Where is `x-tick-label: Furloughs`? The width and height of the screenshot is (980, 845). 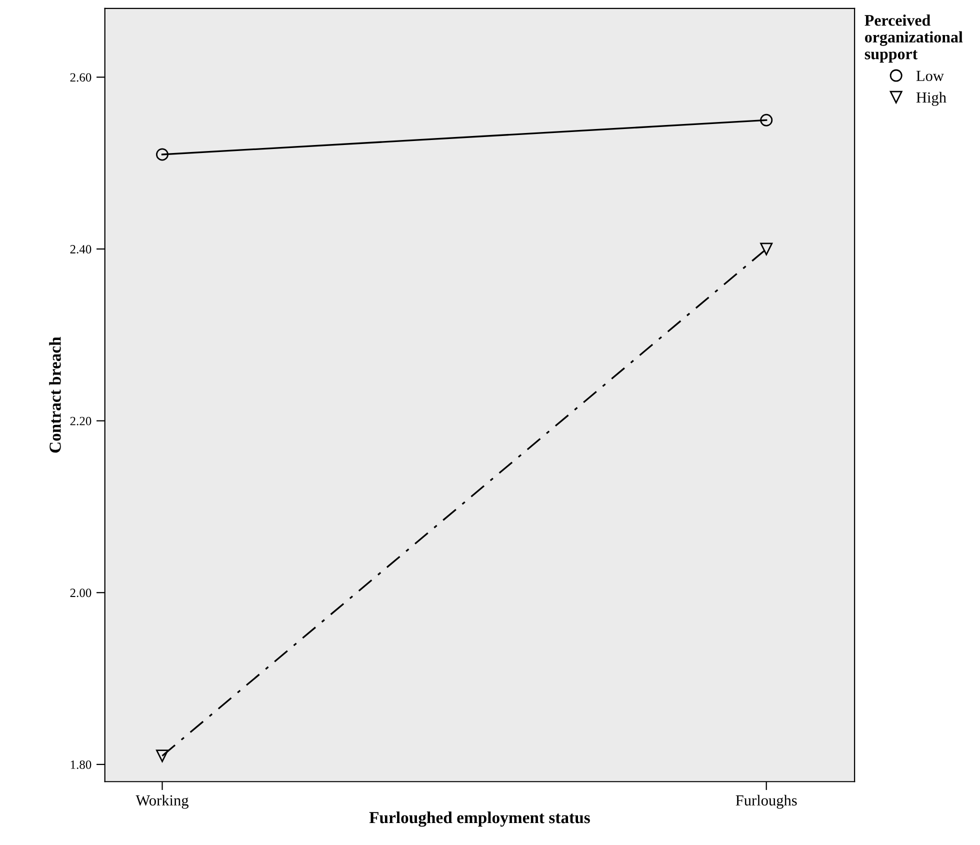 x-tick-label: Furloughs is located at coordinates (766, 801).